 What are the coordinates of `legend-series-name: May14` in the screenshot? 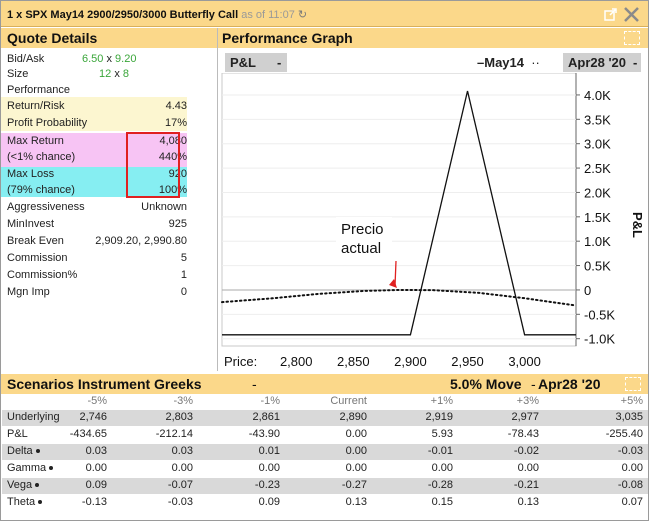 It's located at (504, 62).